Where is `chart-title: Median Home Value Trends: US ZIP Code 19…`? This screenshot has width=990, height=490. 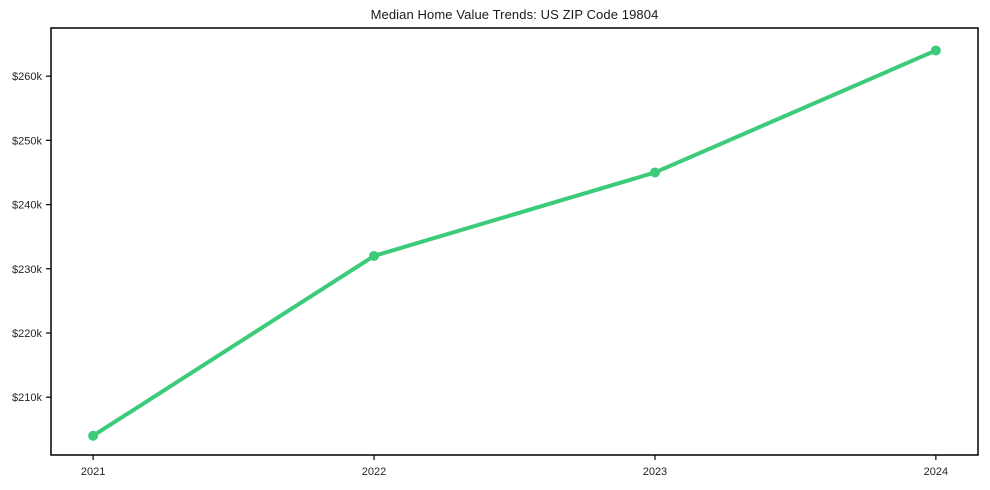
chart-title: Median Home Value Trends: US ZIP Code 19… is located at coordinates (514, 14).